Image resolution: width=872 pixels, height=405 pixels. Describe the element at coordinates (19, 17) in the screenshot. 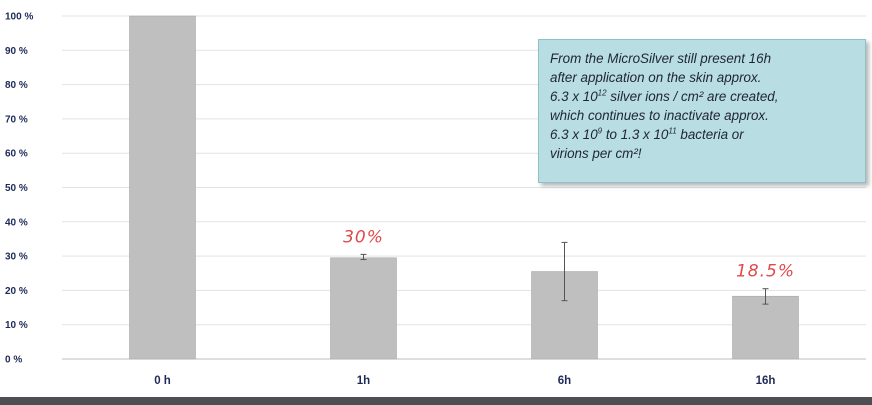

I see `y-tick-label: 100 %` at that location.